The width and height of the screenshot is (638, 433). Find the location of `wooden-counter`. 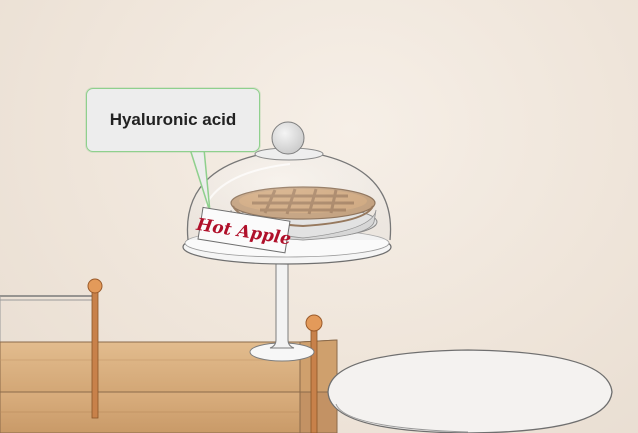

wooden-counter is located at coordinates (169, 386).